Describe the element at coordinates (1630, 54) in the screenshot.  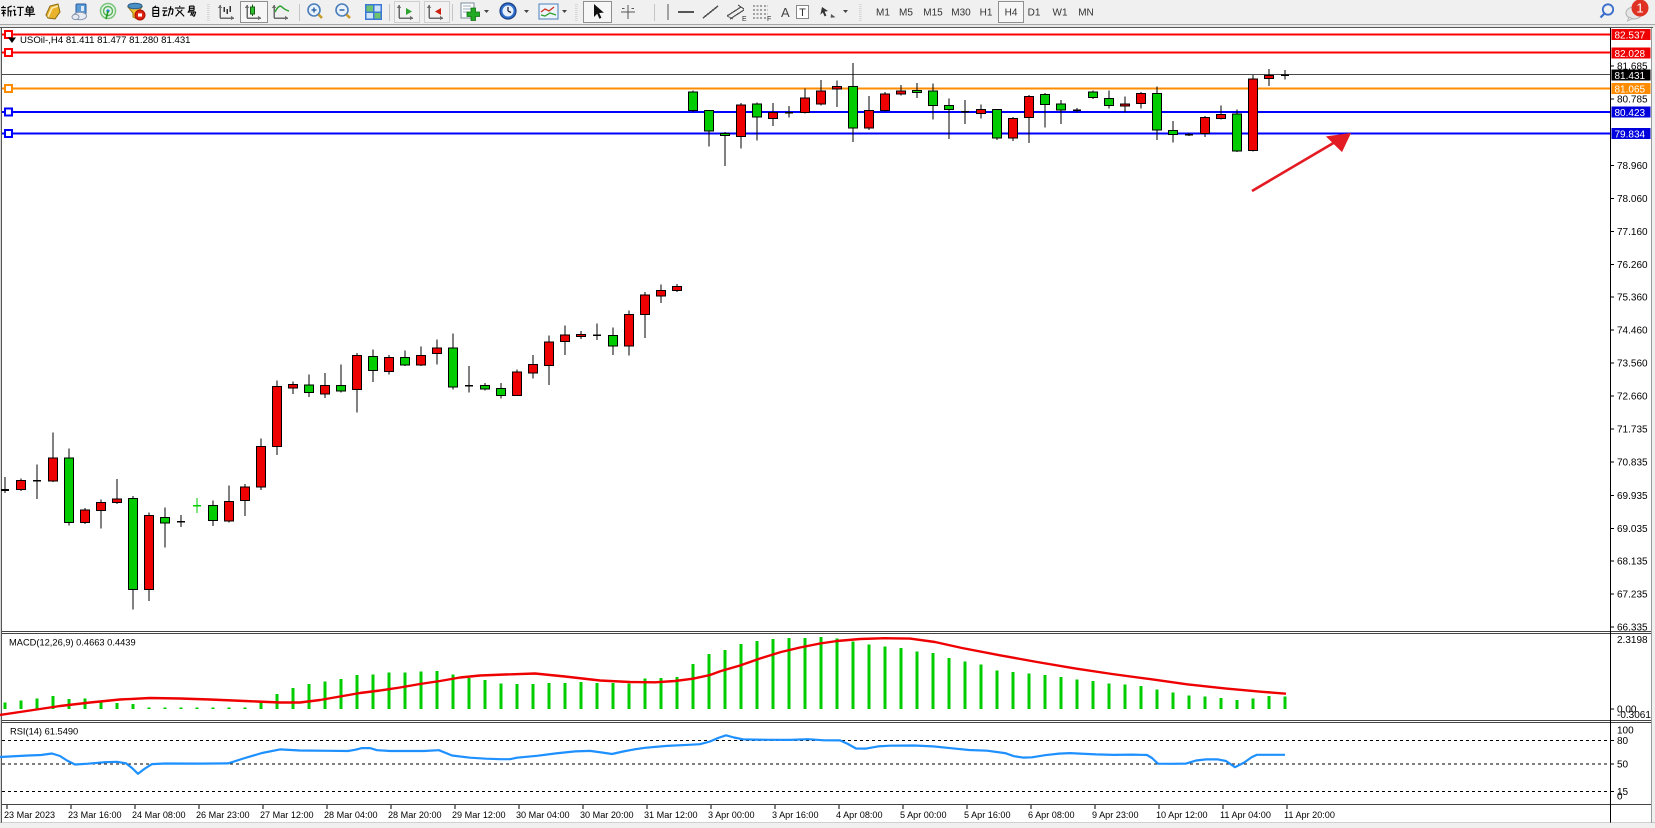
I see `svg-text: 82.028` at that location.